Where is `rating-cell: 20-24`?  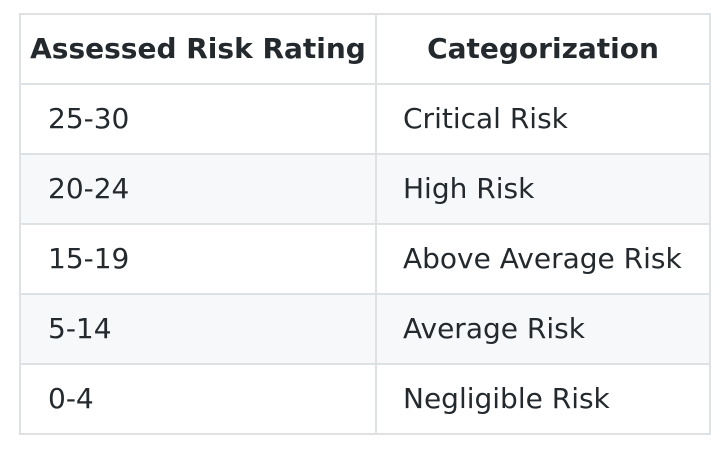 rating-cell: 20-24 is located at coordinates (198, 189).